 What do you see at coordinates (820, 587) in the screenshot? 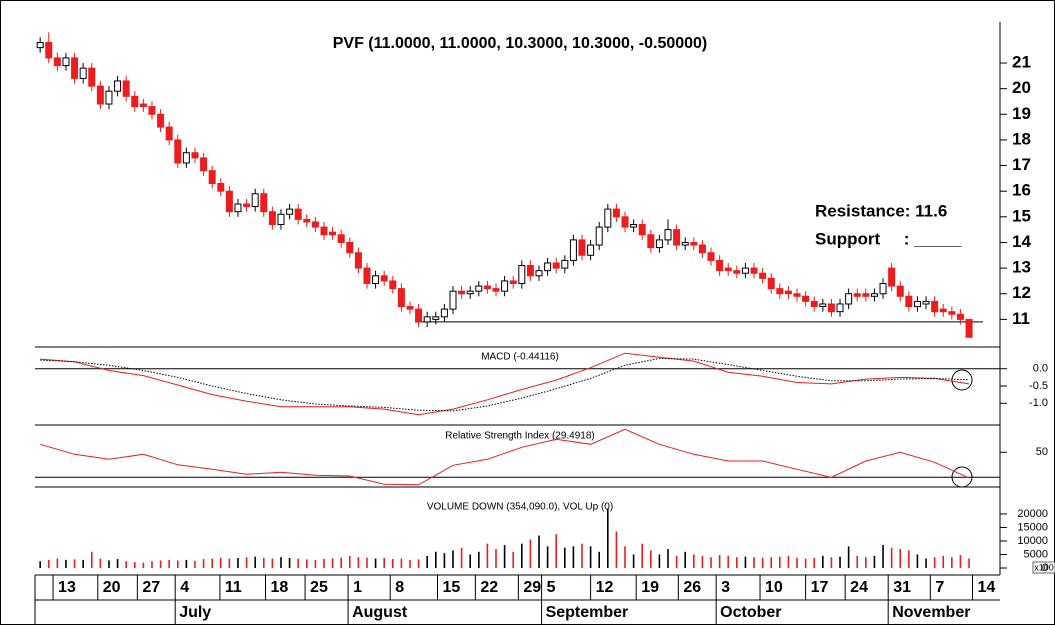
I see `x-tick-label: 17` at bounding box center [820, 587].